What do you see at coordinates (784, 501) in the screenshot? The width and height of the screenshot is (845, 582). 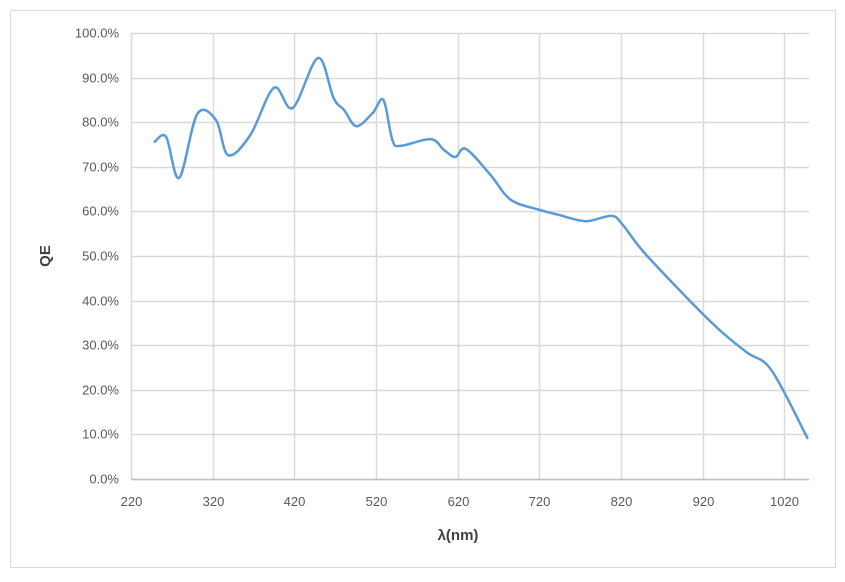 I see `x-tick-label: 1020` at bounding box center [784, 501].